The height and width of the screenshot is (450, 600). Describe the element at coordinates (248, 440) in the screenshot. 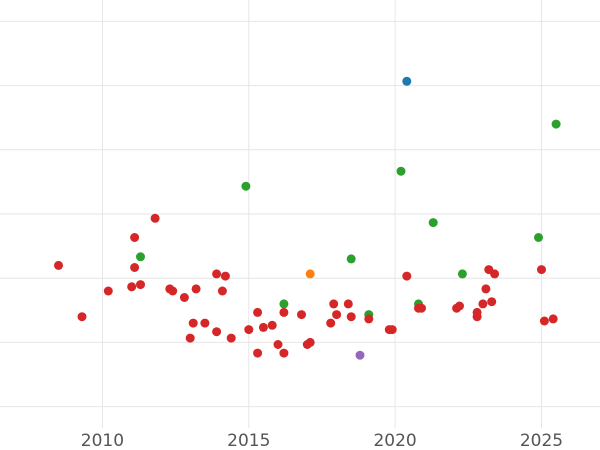

I see `x-tick-label-2015: 2015` at that location.